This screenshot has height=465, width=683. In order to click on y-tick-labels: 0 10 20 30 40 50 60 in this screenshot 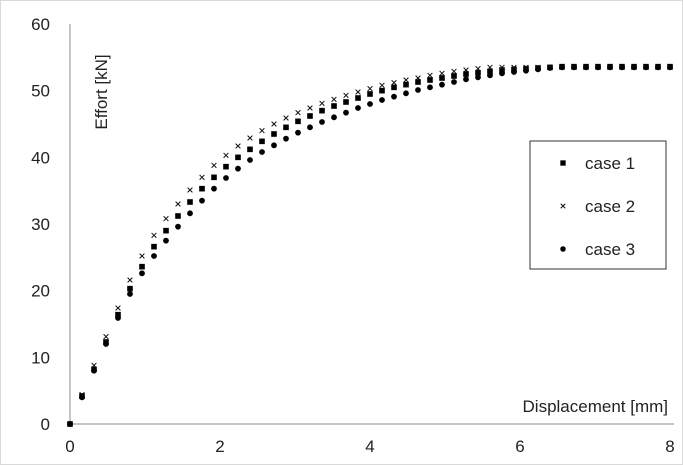, I will do `click(40, 224)`.